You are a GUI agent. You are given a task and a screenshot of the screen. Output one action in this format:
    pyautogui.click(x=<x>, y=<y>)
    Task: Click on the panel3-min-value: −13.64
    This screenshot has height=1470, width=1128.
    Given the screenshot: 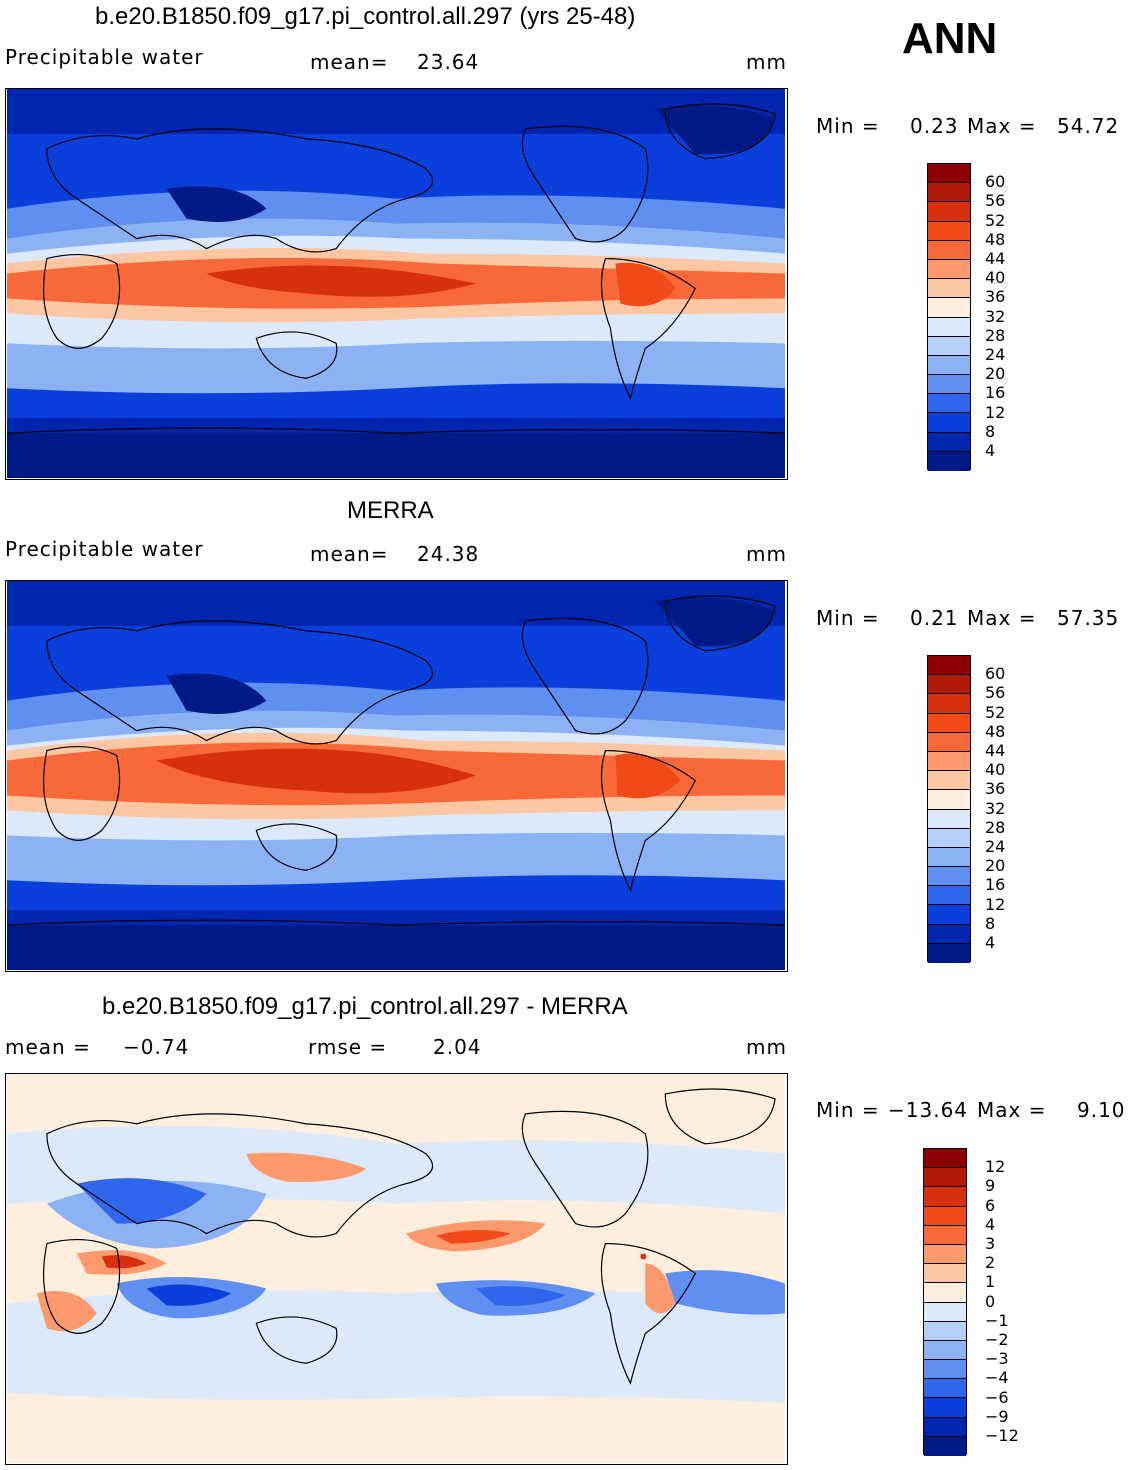 What is the action you would take?
    pyautogui.click(x=928, y=1110)
    